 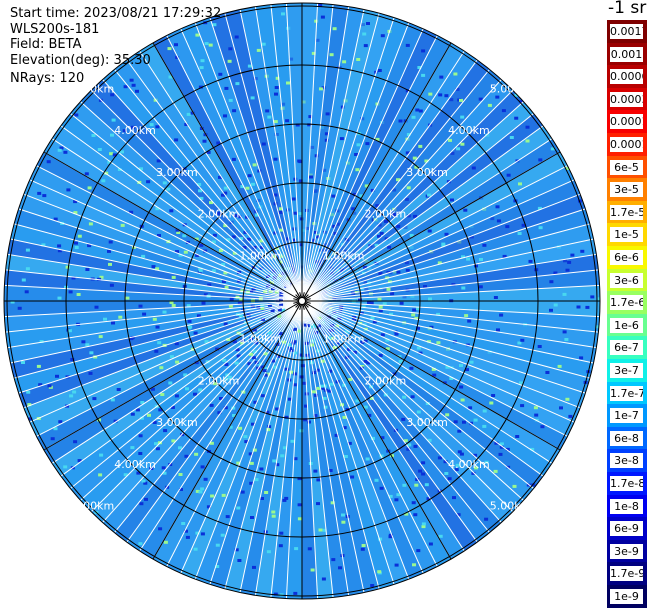 What do you see at coordinates (177, 172) in the screenshot?
I see `range-ring-label: 3.00km` at bounding box center [177, 172].